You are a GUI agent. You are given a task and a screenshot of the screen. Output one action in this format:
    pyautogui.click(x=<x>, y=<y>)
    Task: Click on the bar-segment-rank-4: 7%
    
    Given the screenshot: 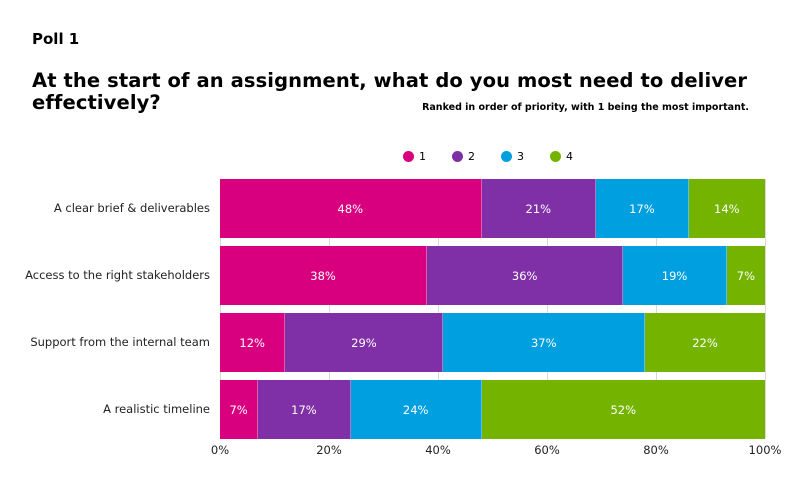 What is the action you would take?
    pyautogui.click(x=745, y=275)
    